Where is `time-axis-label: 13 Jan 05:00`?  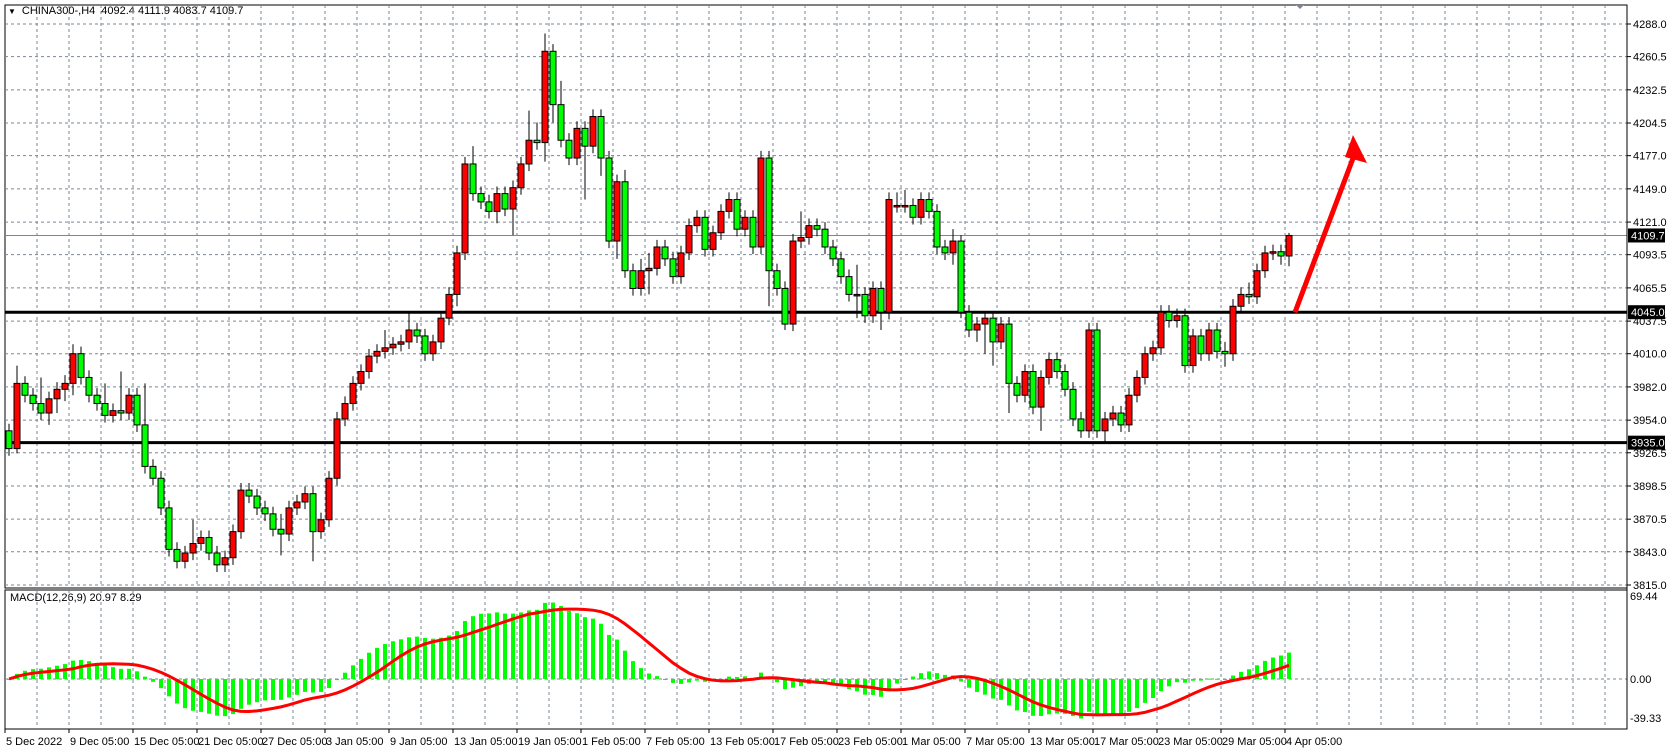 time-axis-label: 13 Jan 05:00 is located at coordinates (486, 742).